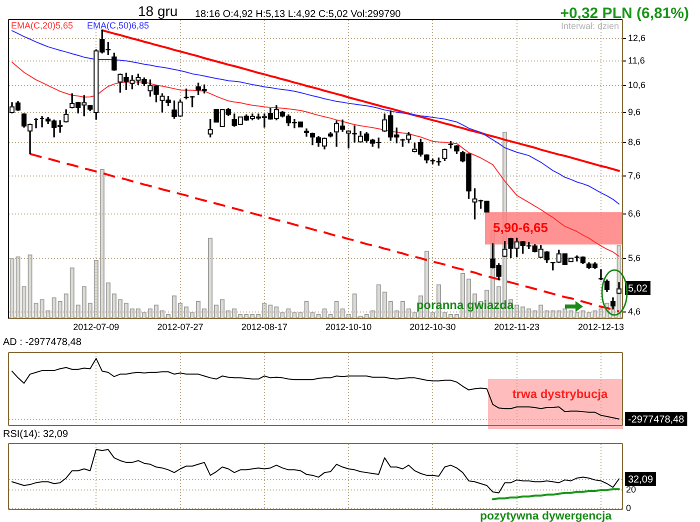 This screenshot has height=522, width=700. I want to click on annotation: 18:16 O:4,92 H:5,13 L:4,92 C:5,02 Vol:299790, so click(298, 14).